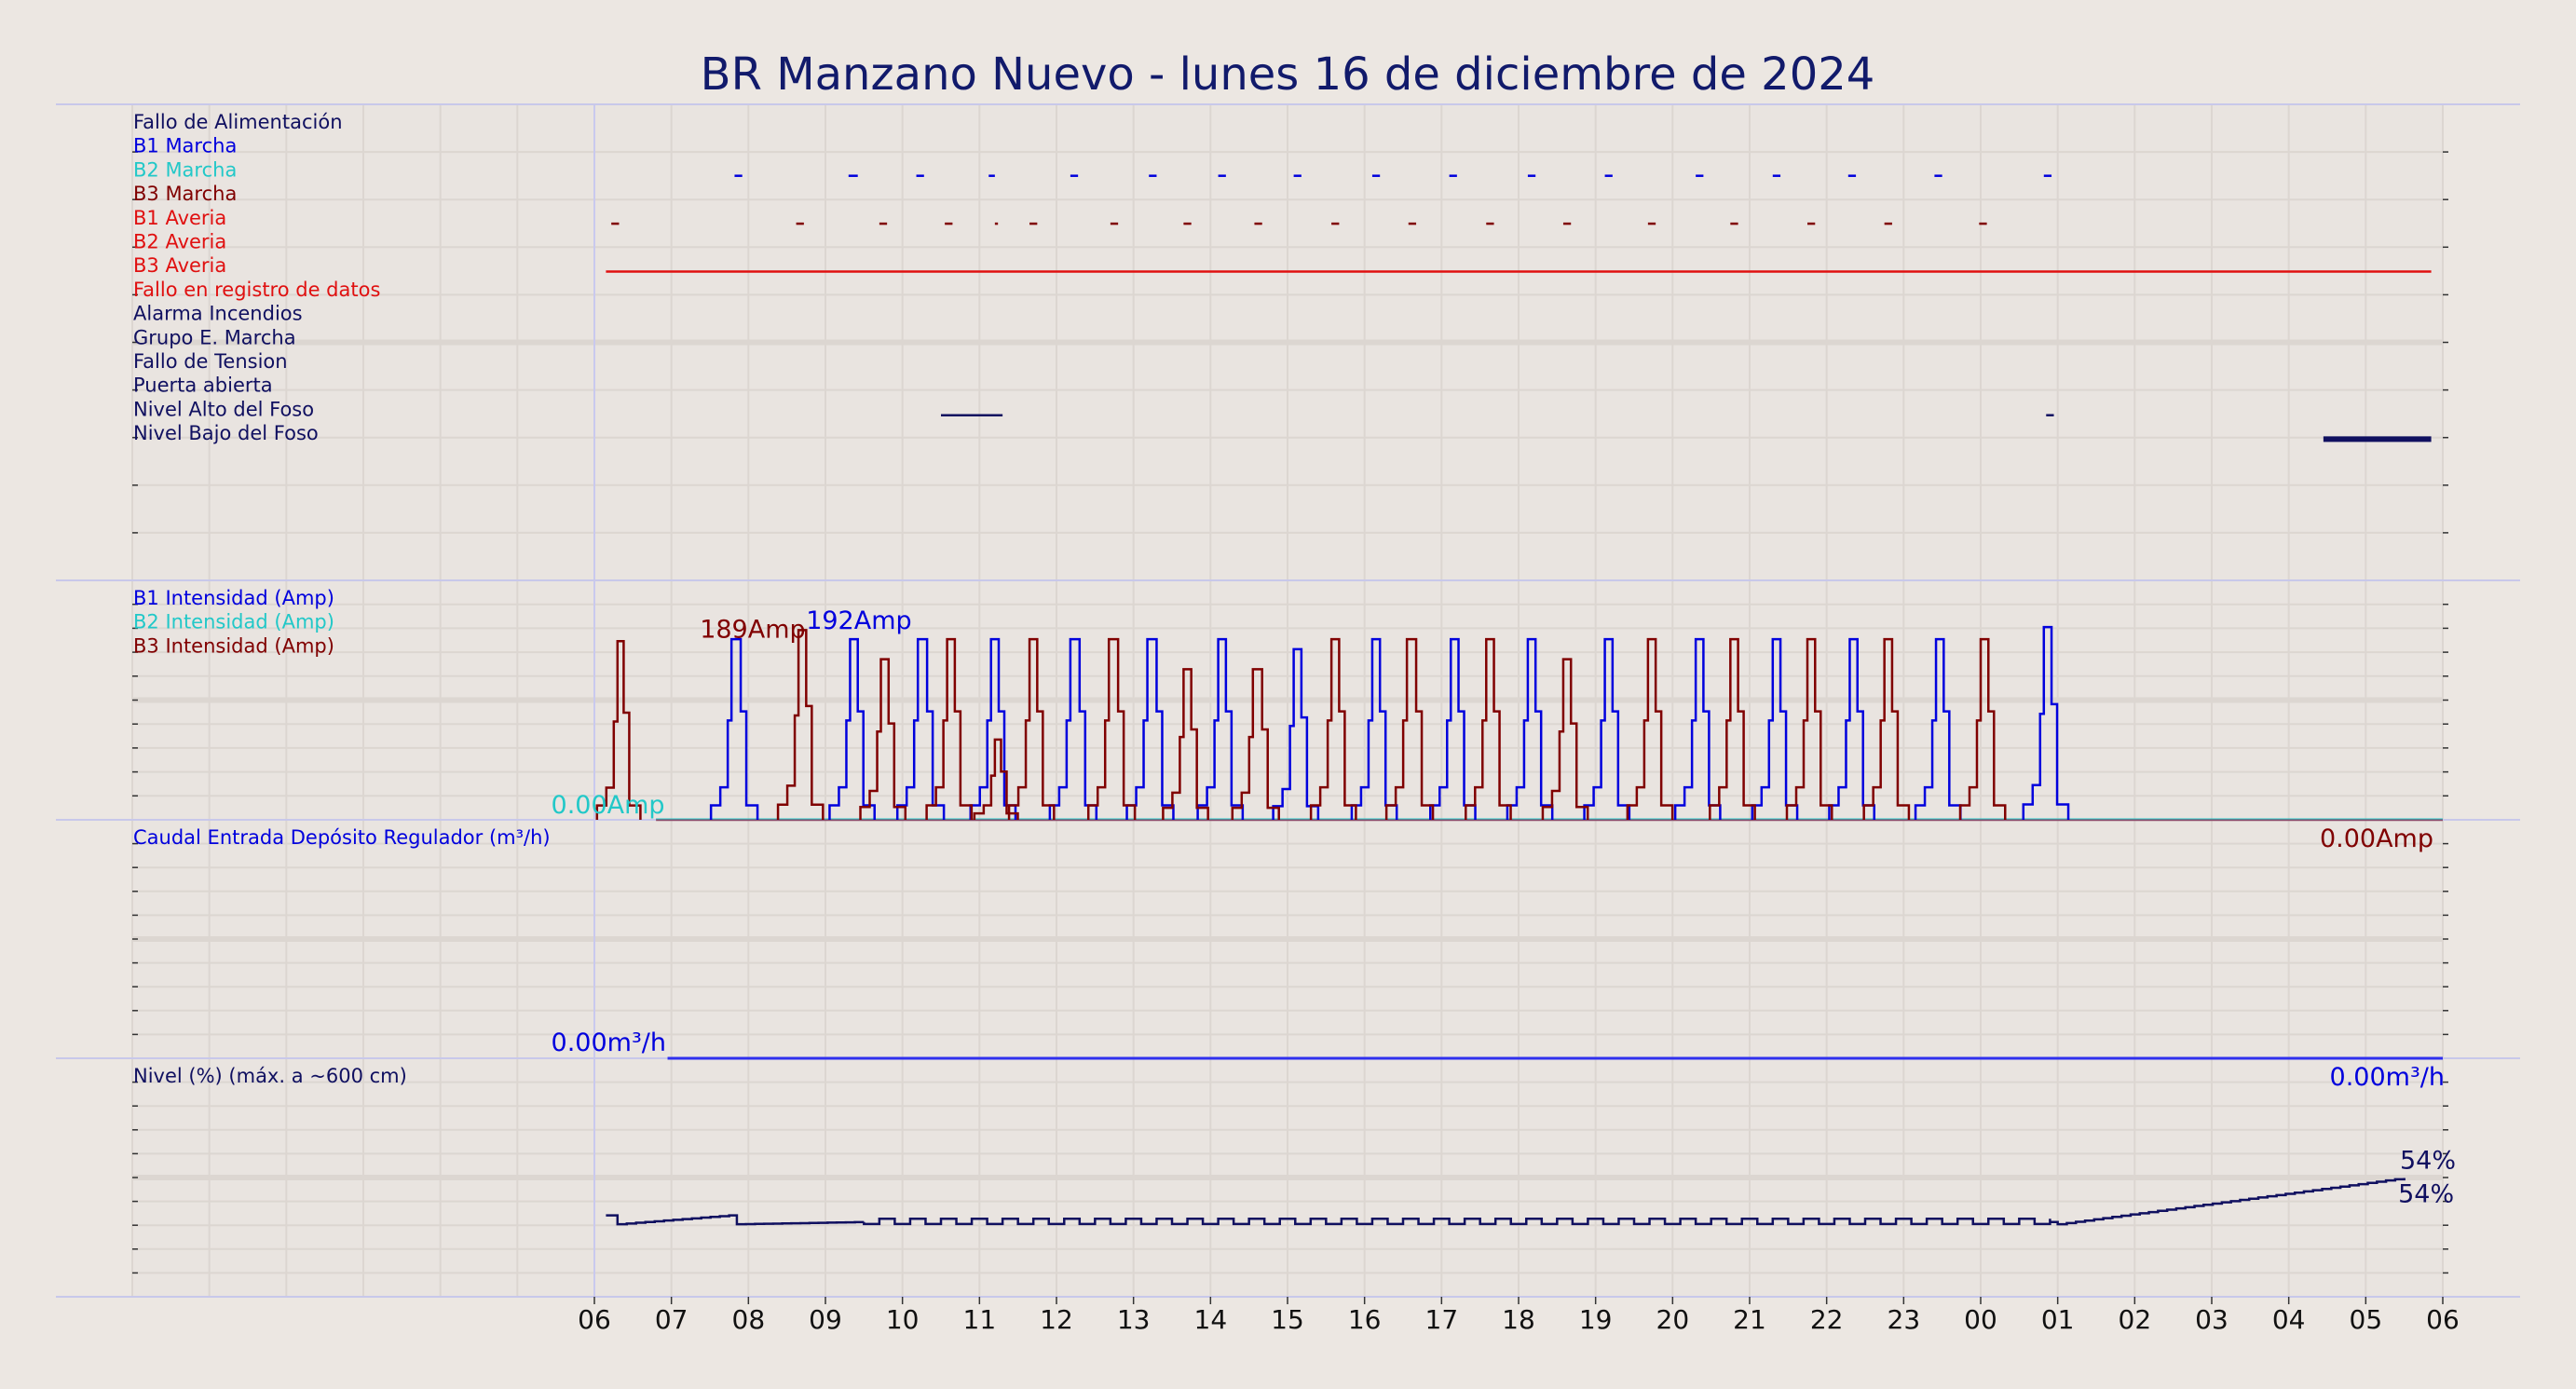  What do you see at coordinates (1518, 1319) in the screenshot?
I see `x-tick-label: 18` at bounding box center [1518, 1319].